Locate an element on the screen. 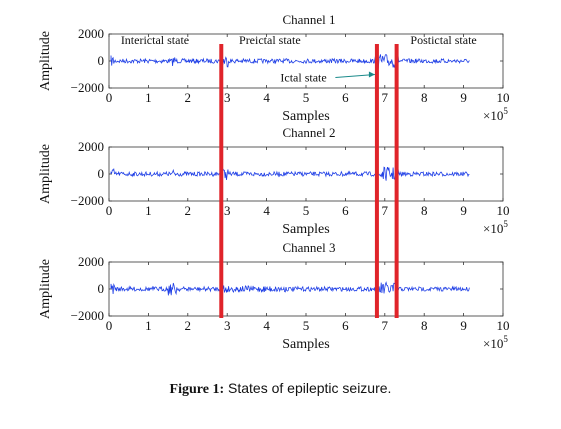  state-label: Preictal state is located at coordinates (270, 40).